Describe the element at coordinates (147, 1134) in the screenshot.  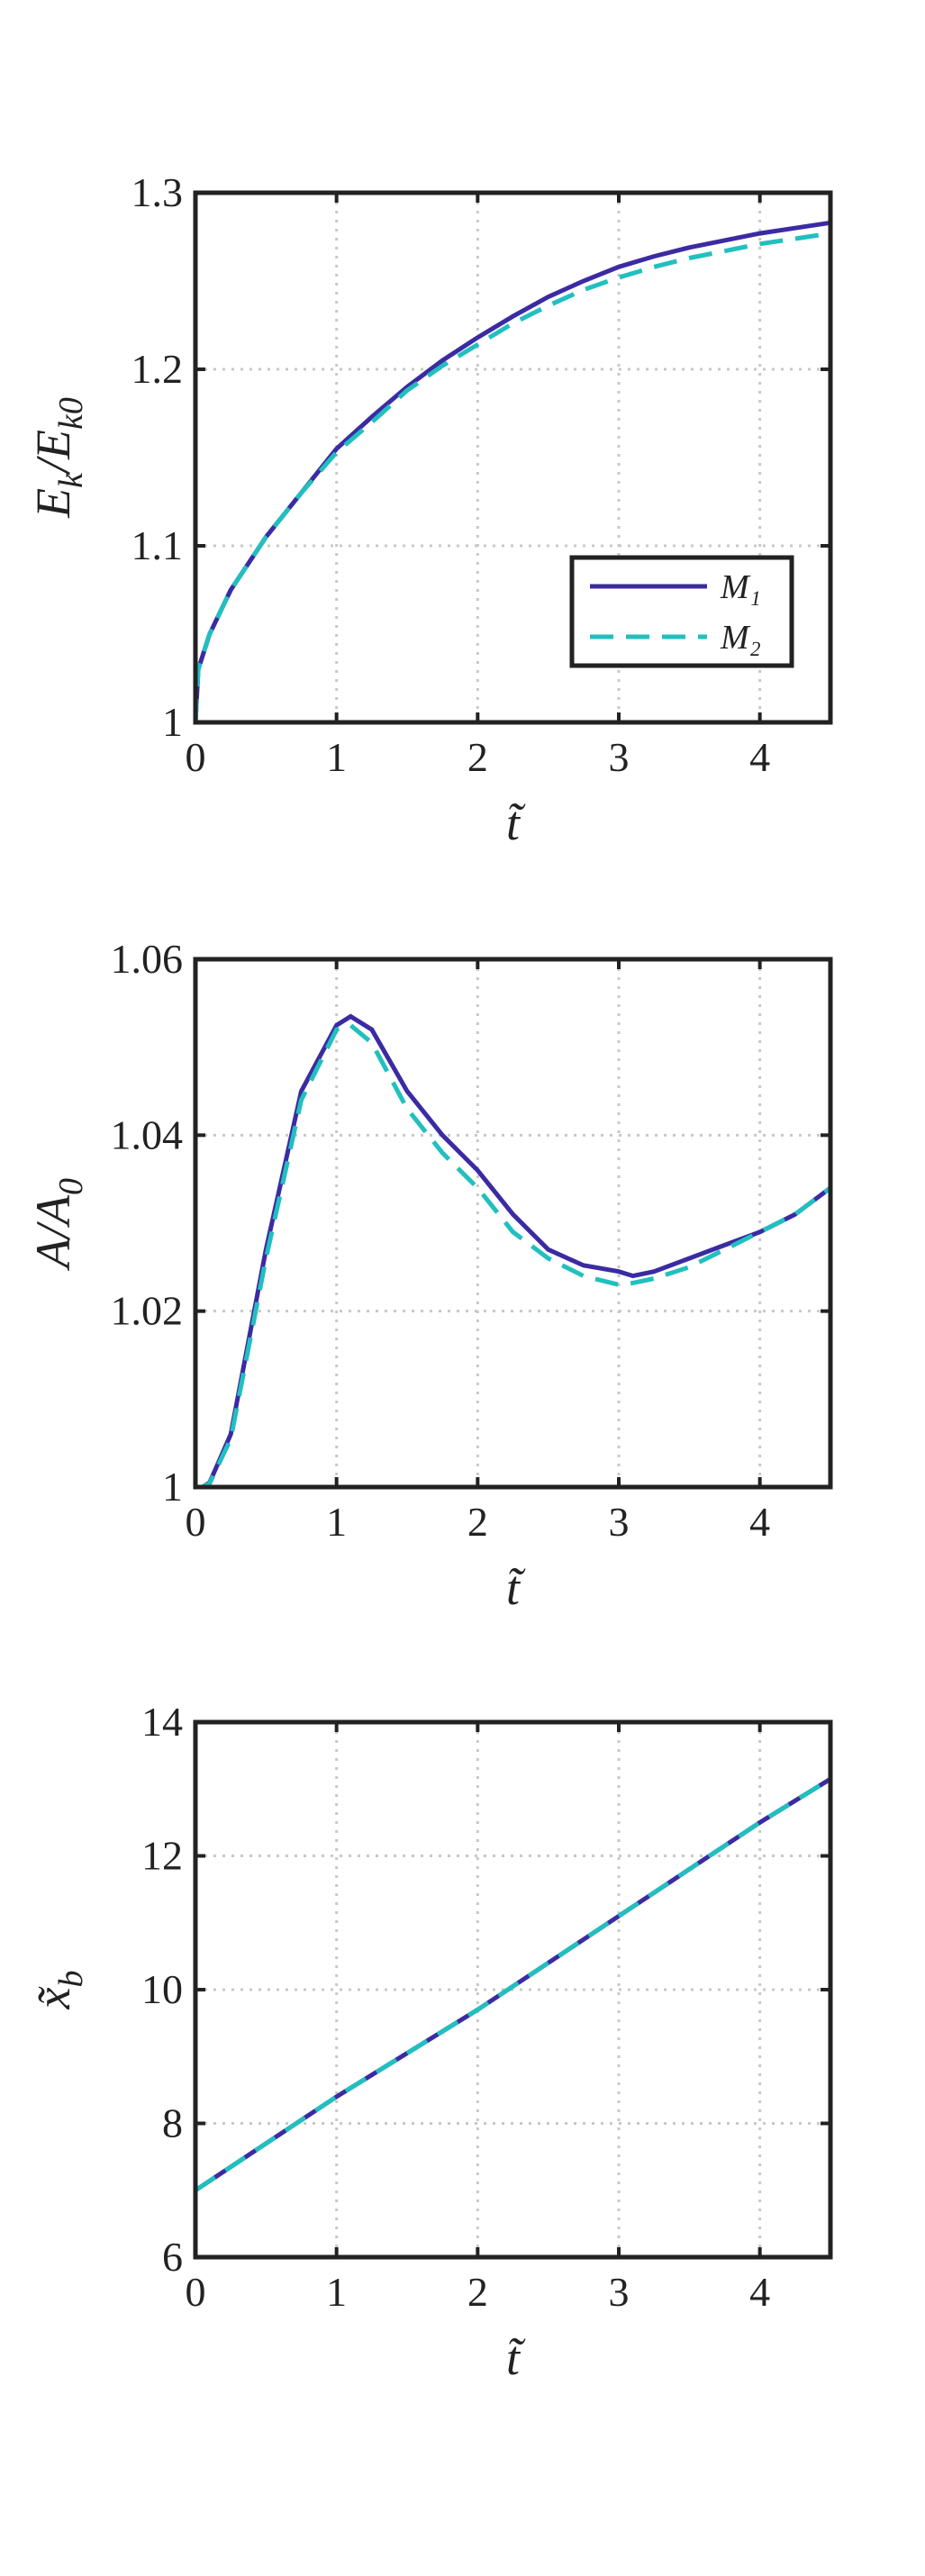
I see `y-tick-label: 1.04` at that location.